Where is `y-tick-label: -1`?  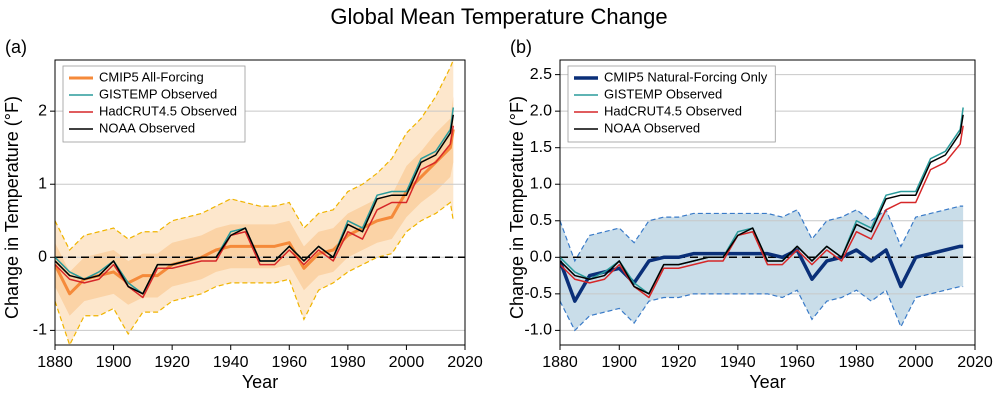
y-tick-label: -1 is located at coordinates (40, 330).